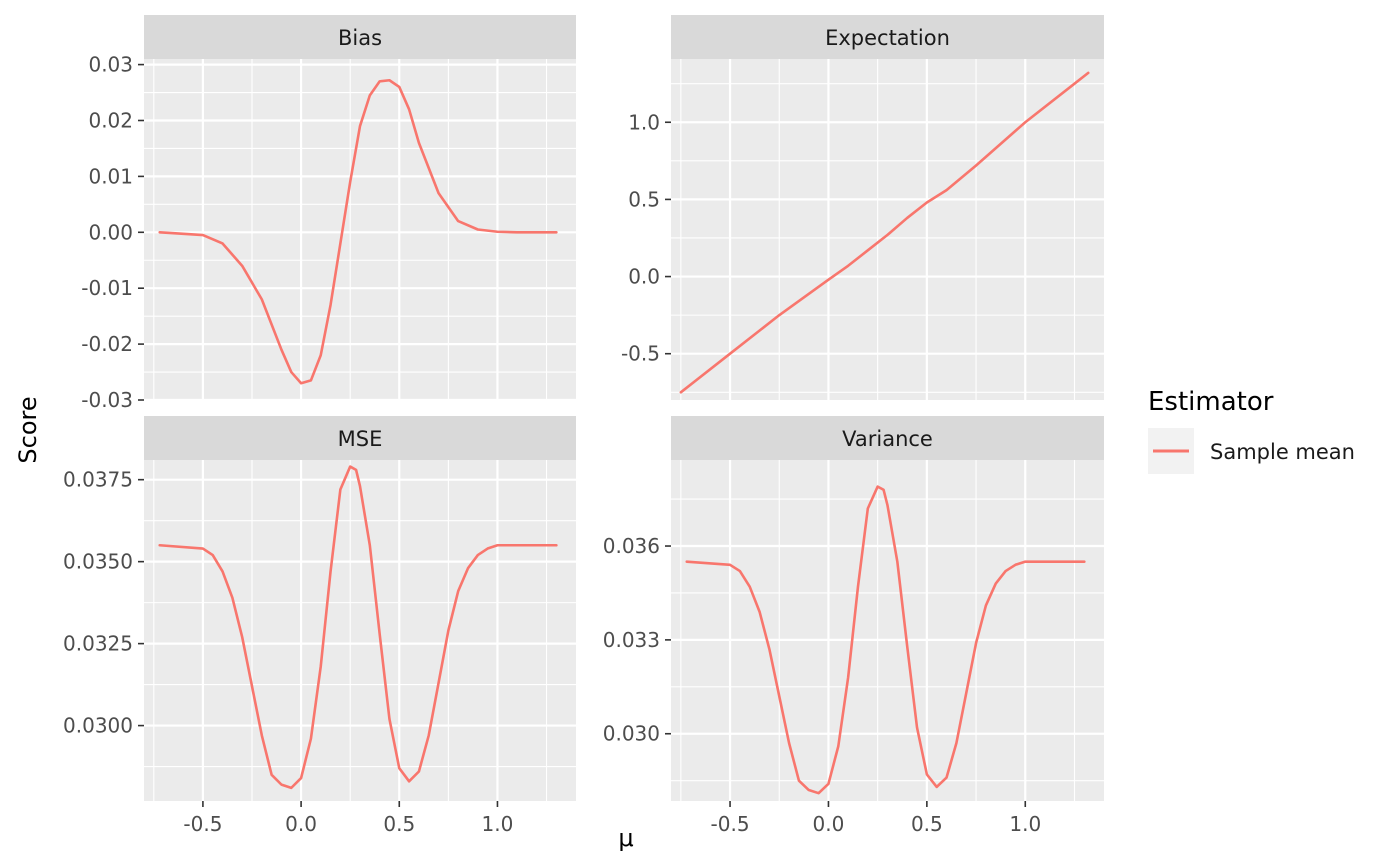 This screenshot has width=1400, height=866. I want to click on y-tick-label: 0.033, so click(631, 640).